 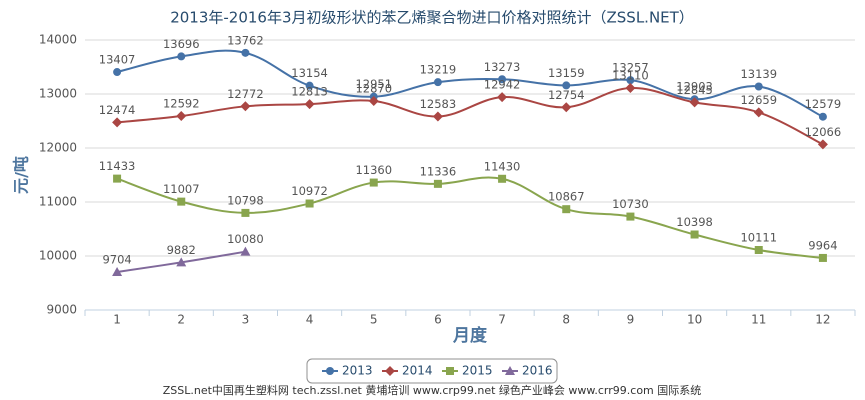 I want to click on data-label: 13110, so click(x=630, y=76).